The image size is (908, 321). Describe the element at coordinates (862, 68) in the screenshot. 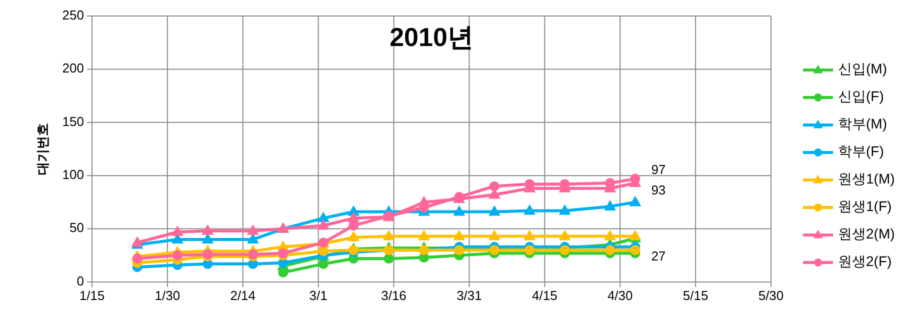

I see `legend-label: 신입(M)` at that location.